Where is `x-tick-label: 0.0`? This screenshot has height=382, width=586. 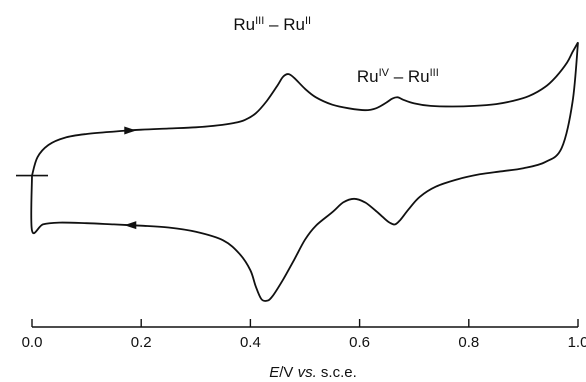 x-tick-label: 0.0 is located at coordinates (32, 342).